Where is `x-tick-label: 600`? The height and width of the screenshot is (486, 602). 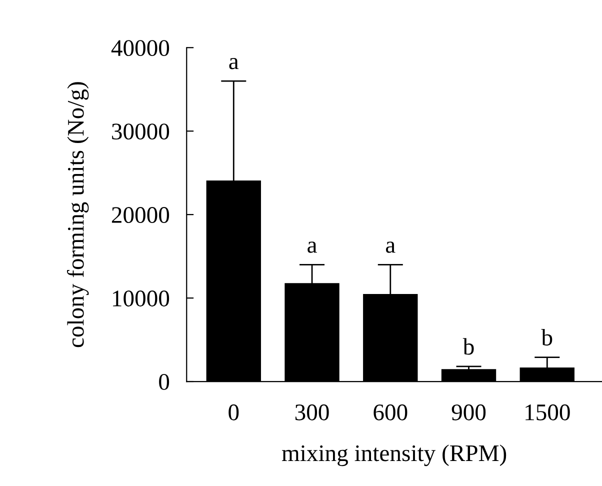
x-tick-label: 600 is located at coordinates (391, 412).